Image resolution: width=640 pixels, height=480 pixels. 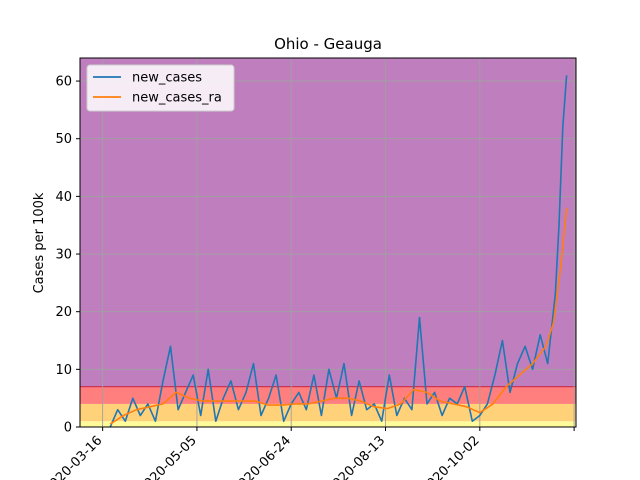 I want to click on y-tick-label-3: 30, so click(x=63, y=255).